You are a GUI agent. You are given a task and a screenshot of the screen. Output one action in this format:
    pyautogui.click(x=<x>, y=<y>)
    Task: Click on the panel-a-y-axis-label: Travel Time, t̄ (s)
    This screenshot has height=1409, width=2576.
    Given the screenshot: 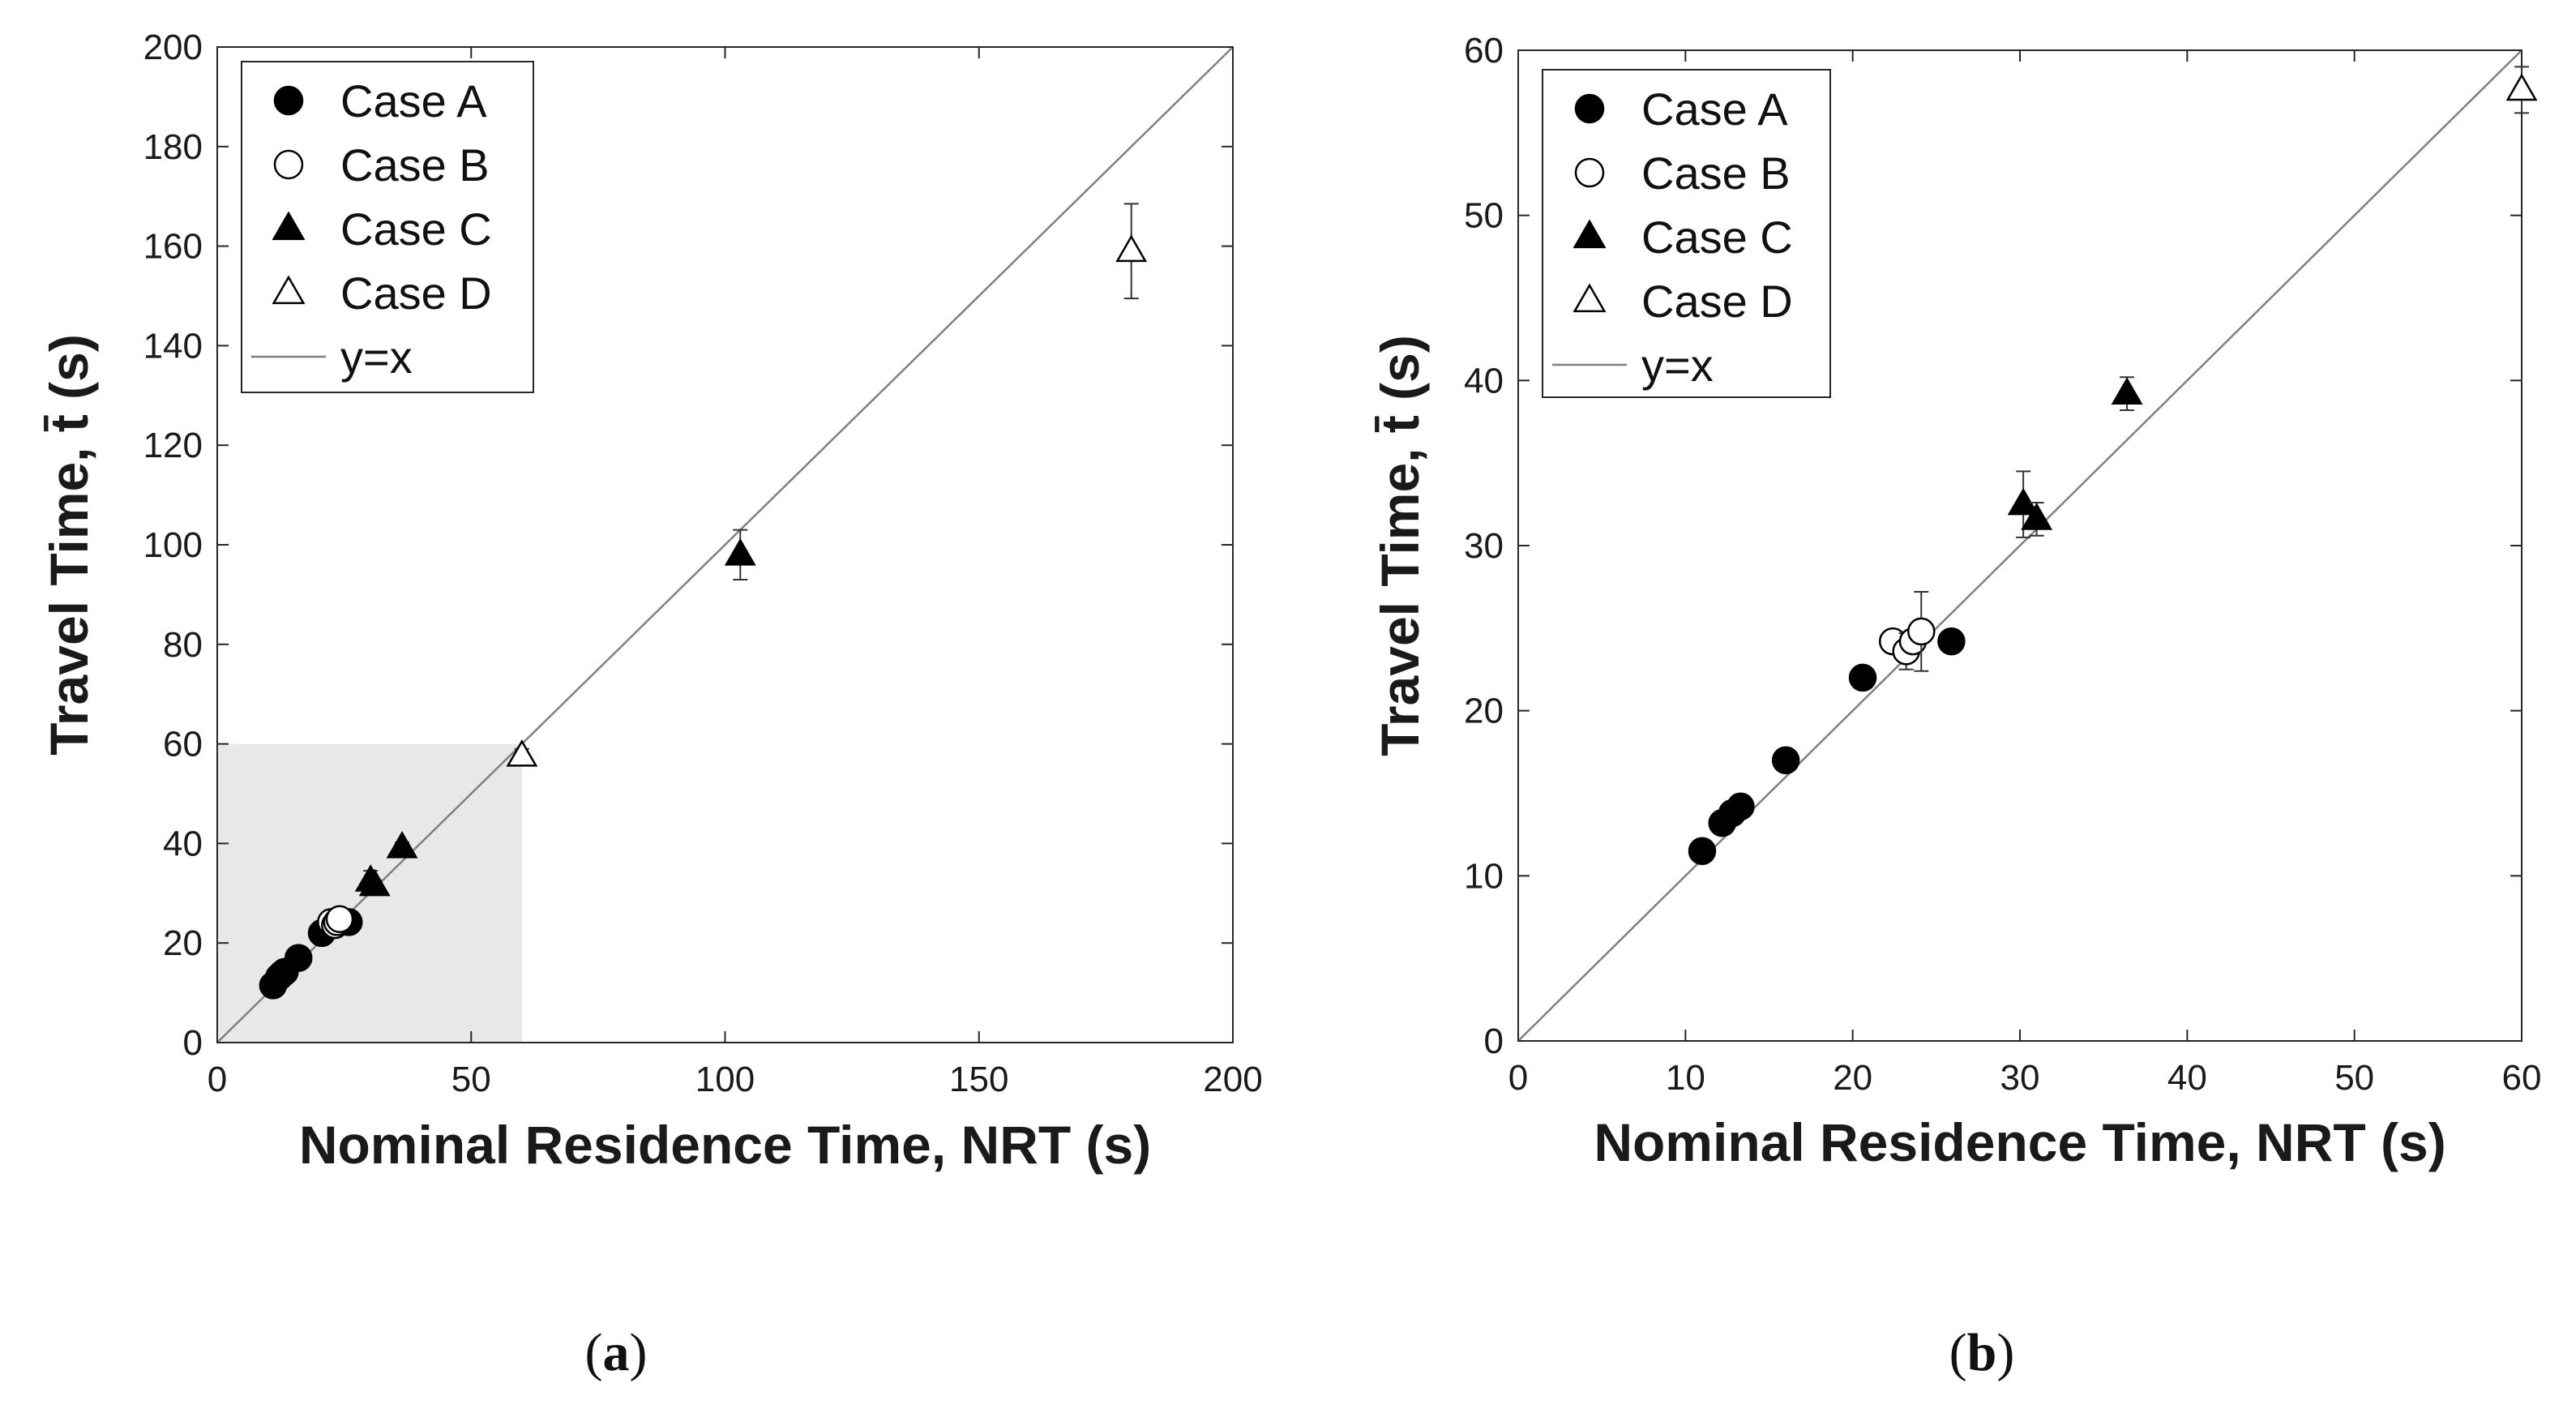 What is the action you would take?
    pyautogui.click(x=69, y=545)
    